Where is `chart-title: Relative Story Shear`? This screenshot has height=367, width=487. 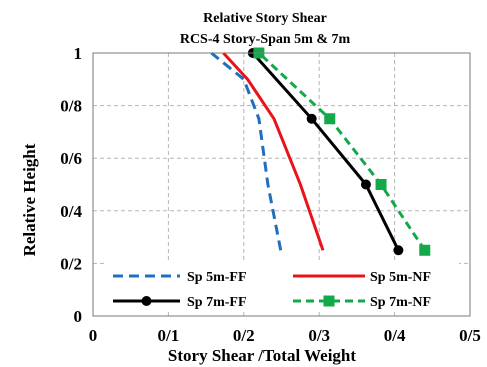 chart-title: Relative Story Shear is located at coordinates (265, 18).